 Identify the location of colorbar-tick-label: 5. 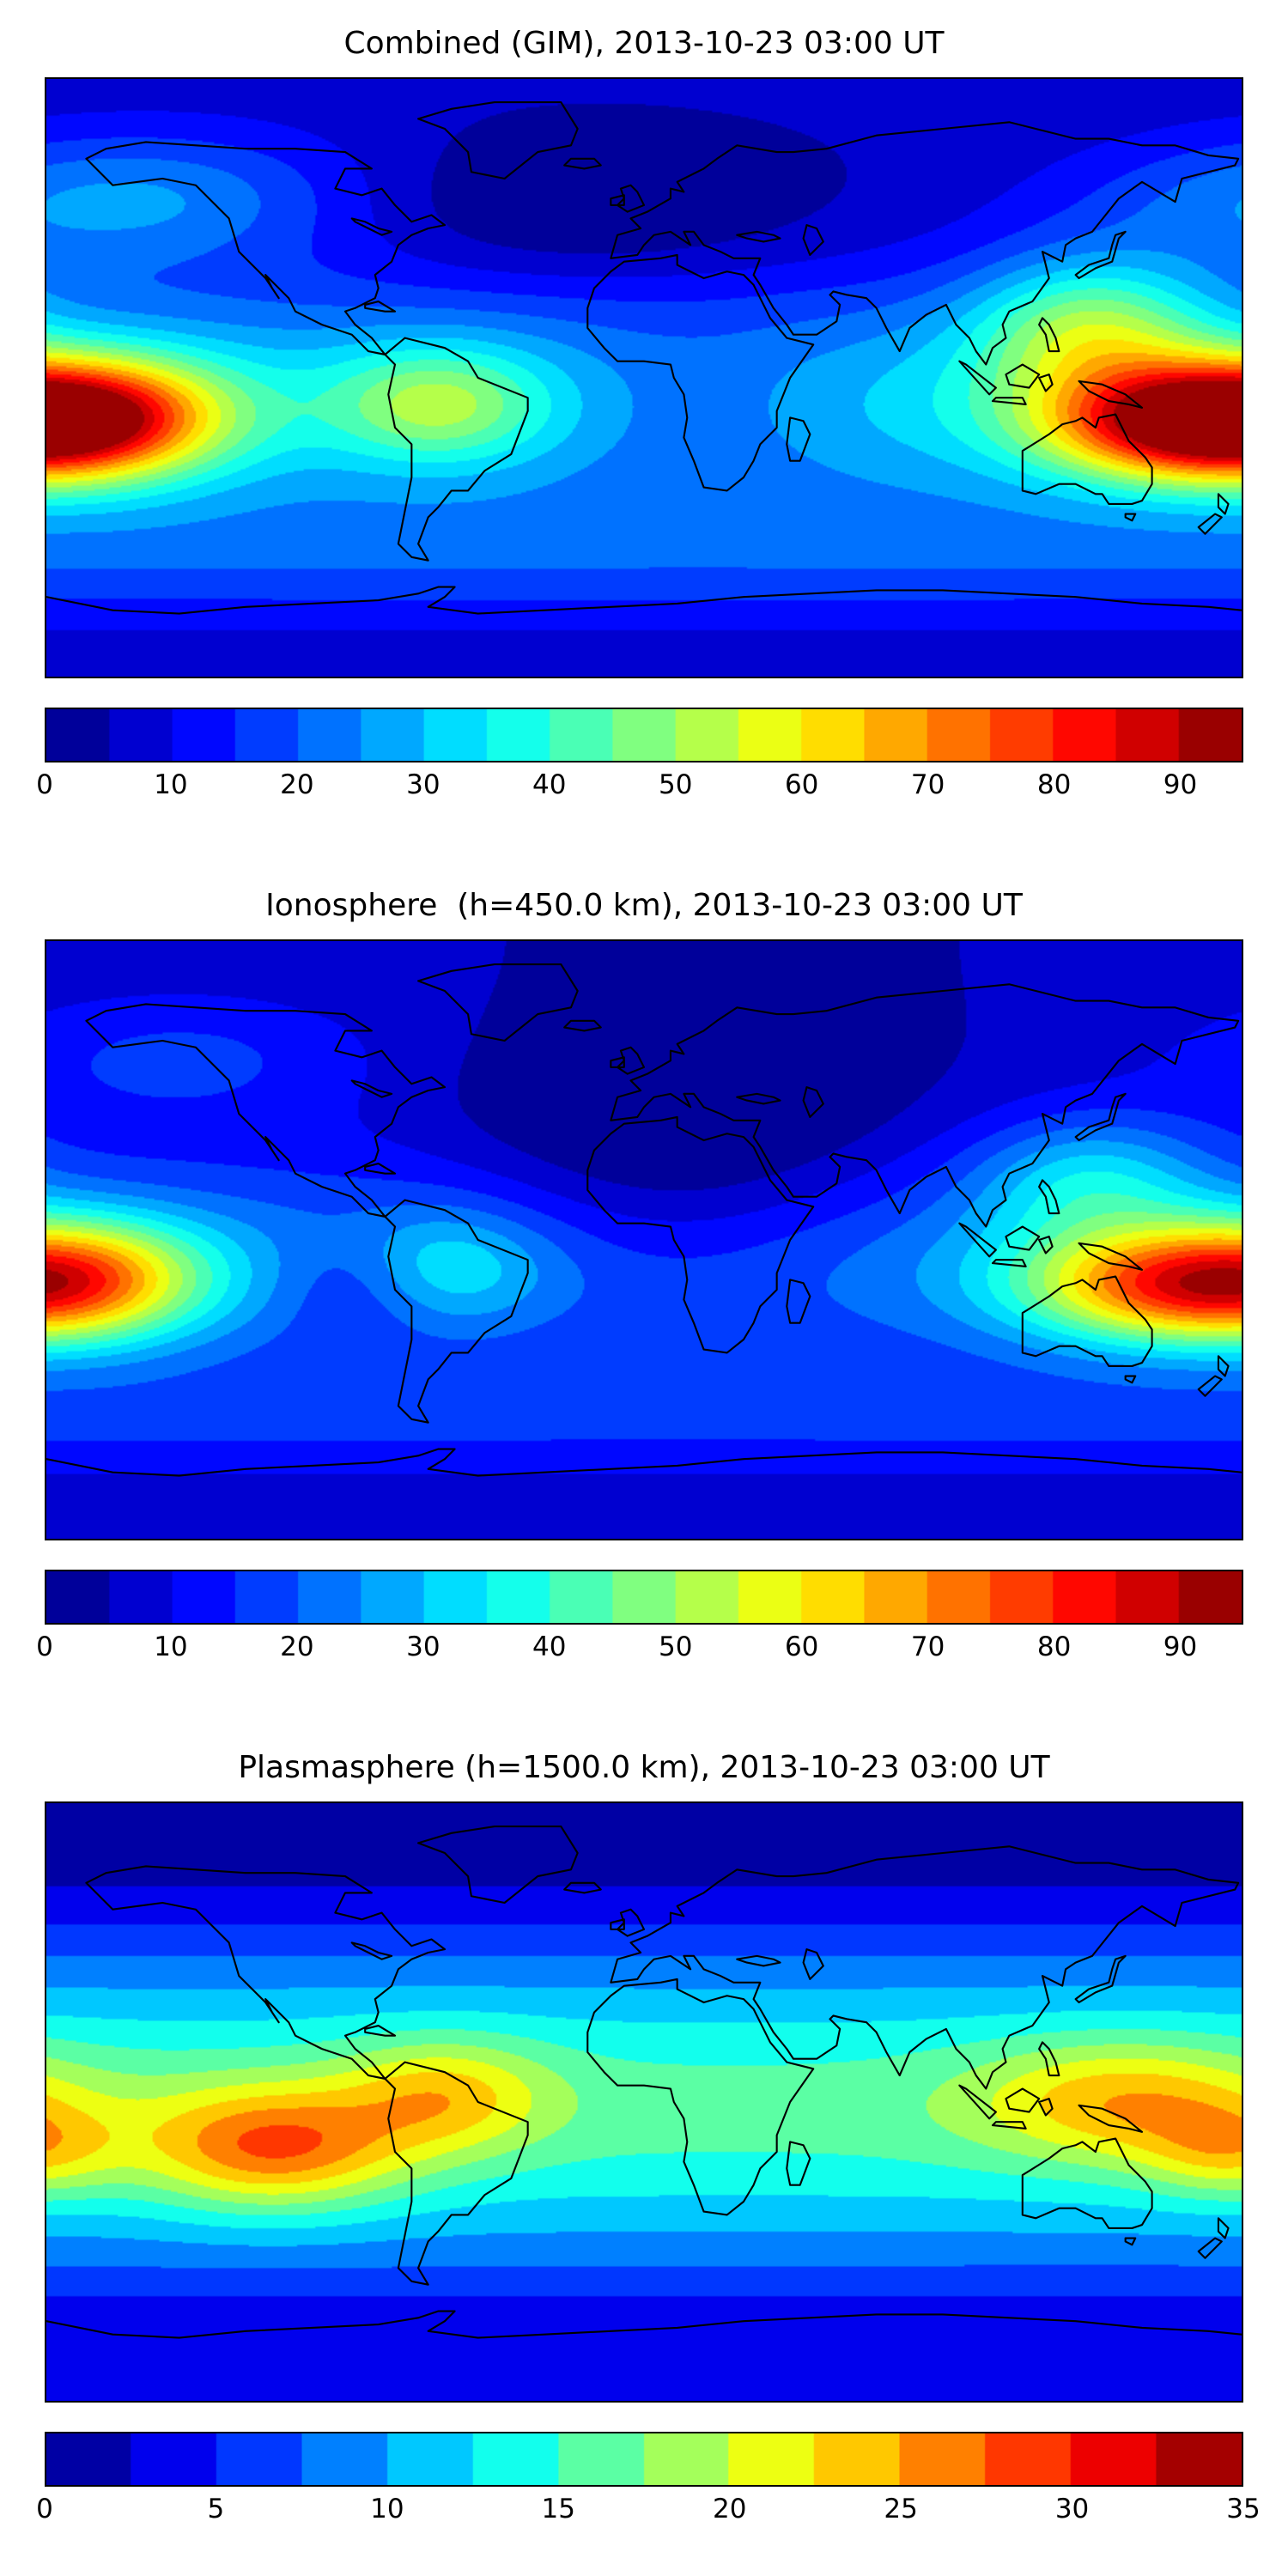
(216, 2509).